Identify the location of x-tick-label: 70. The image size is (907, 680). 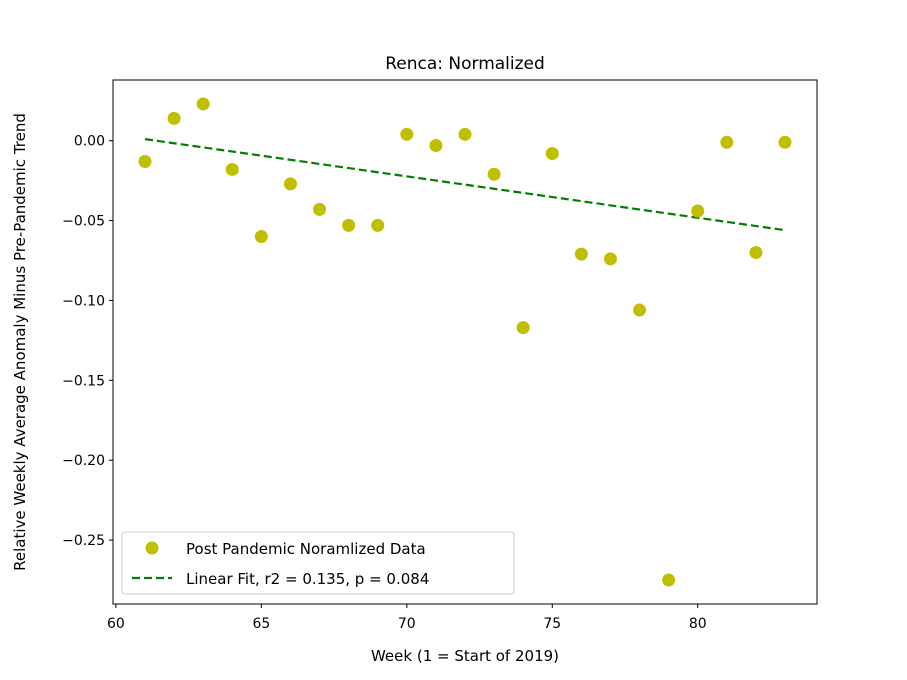
(407, 624).